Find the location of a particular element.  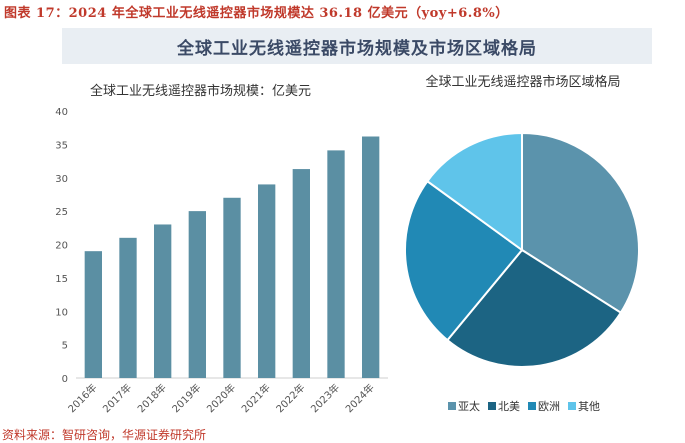

legend-label: 欧洲 is located at coordinates (549, 406).